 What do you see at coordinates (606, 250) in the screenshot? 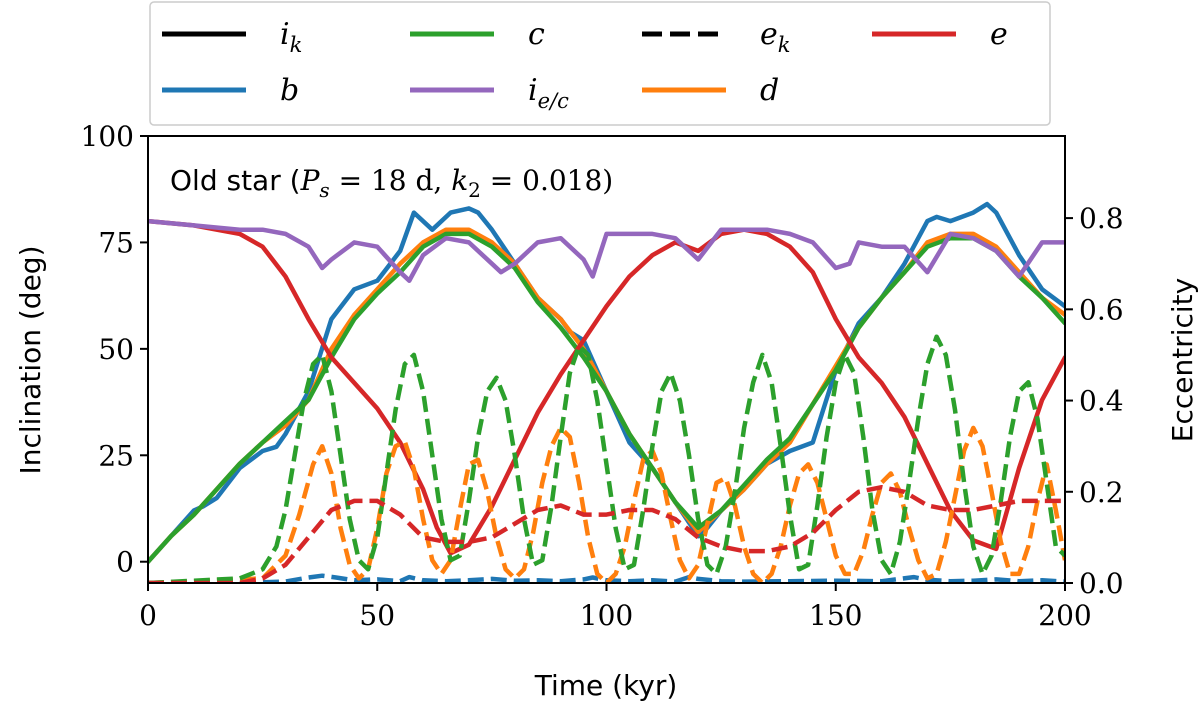
I see `series-line-i-ec` at bounding box center [606, 250].